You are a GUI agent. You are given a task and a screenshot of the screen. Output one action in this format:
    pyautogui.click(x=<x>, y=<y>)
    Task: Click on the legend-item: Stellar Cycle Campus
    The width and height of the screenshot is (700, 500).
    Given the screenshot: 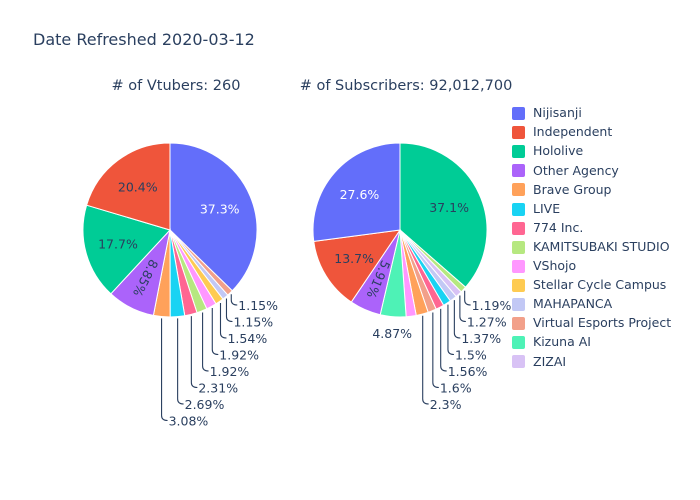 What is the action you would take?
    pyautogui.click(x=606, y=285)
    